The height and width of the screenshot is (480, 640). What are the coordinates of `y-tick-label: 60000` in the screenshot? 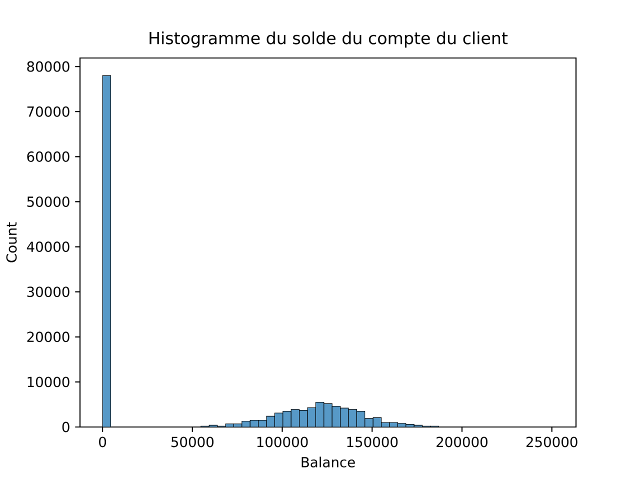 It's located at (48, 156).